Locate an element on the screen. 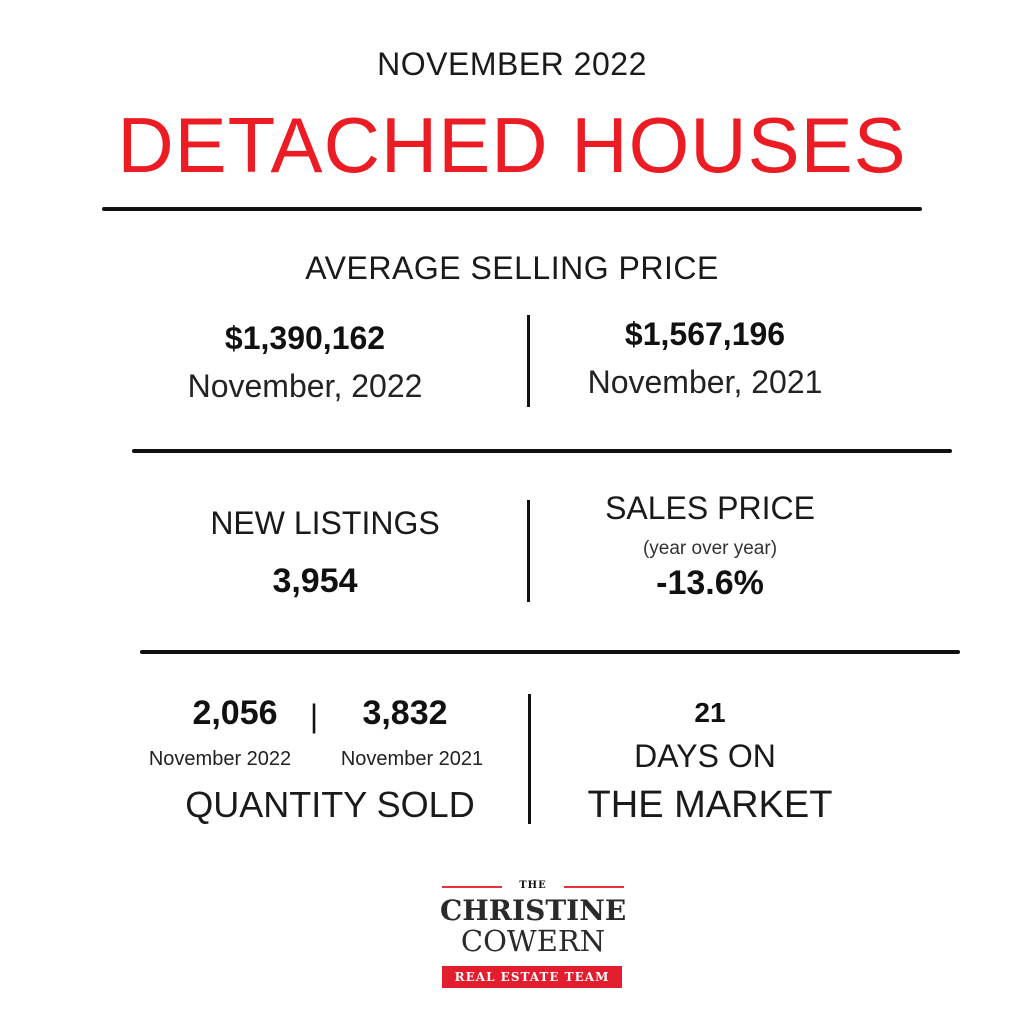 The width and height of the screenshot is (1024, 1024). logo-line1: CHRISTINE is located at coordinates (533, 910).